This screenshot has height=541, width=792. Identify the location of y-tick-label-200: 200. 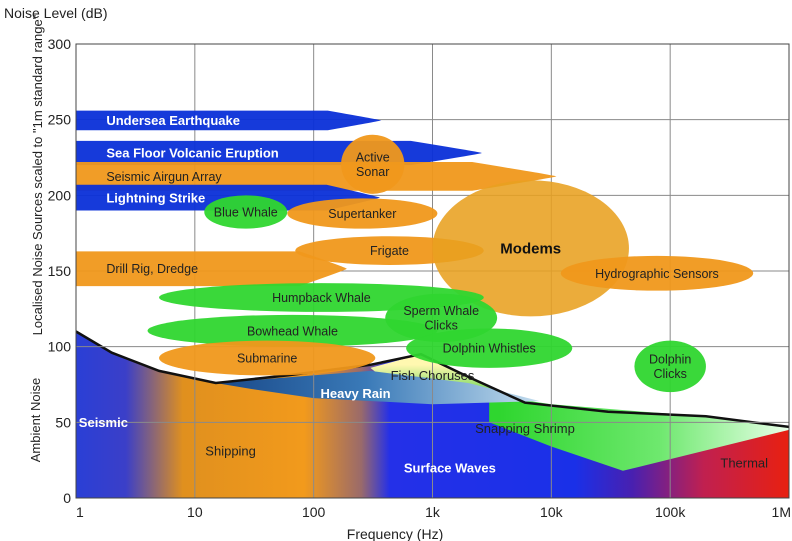
(60, 195).